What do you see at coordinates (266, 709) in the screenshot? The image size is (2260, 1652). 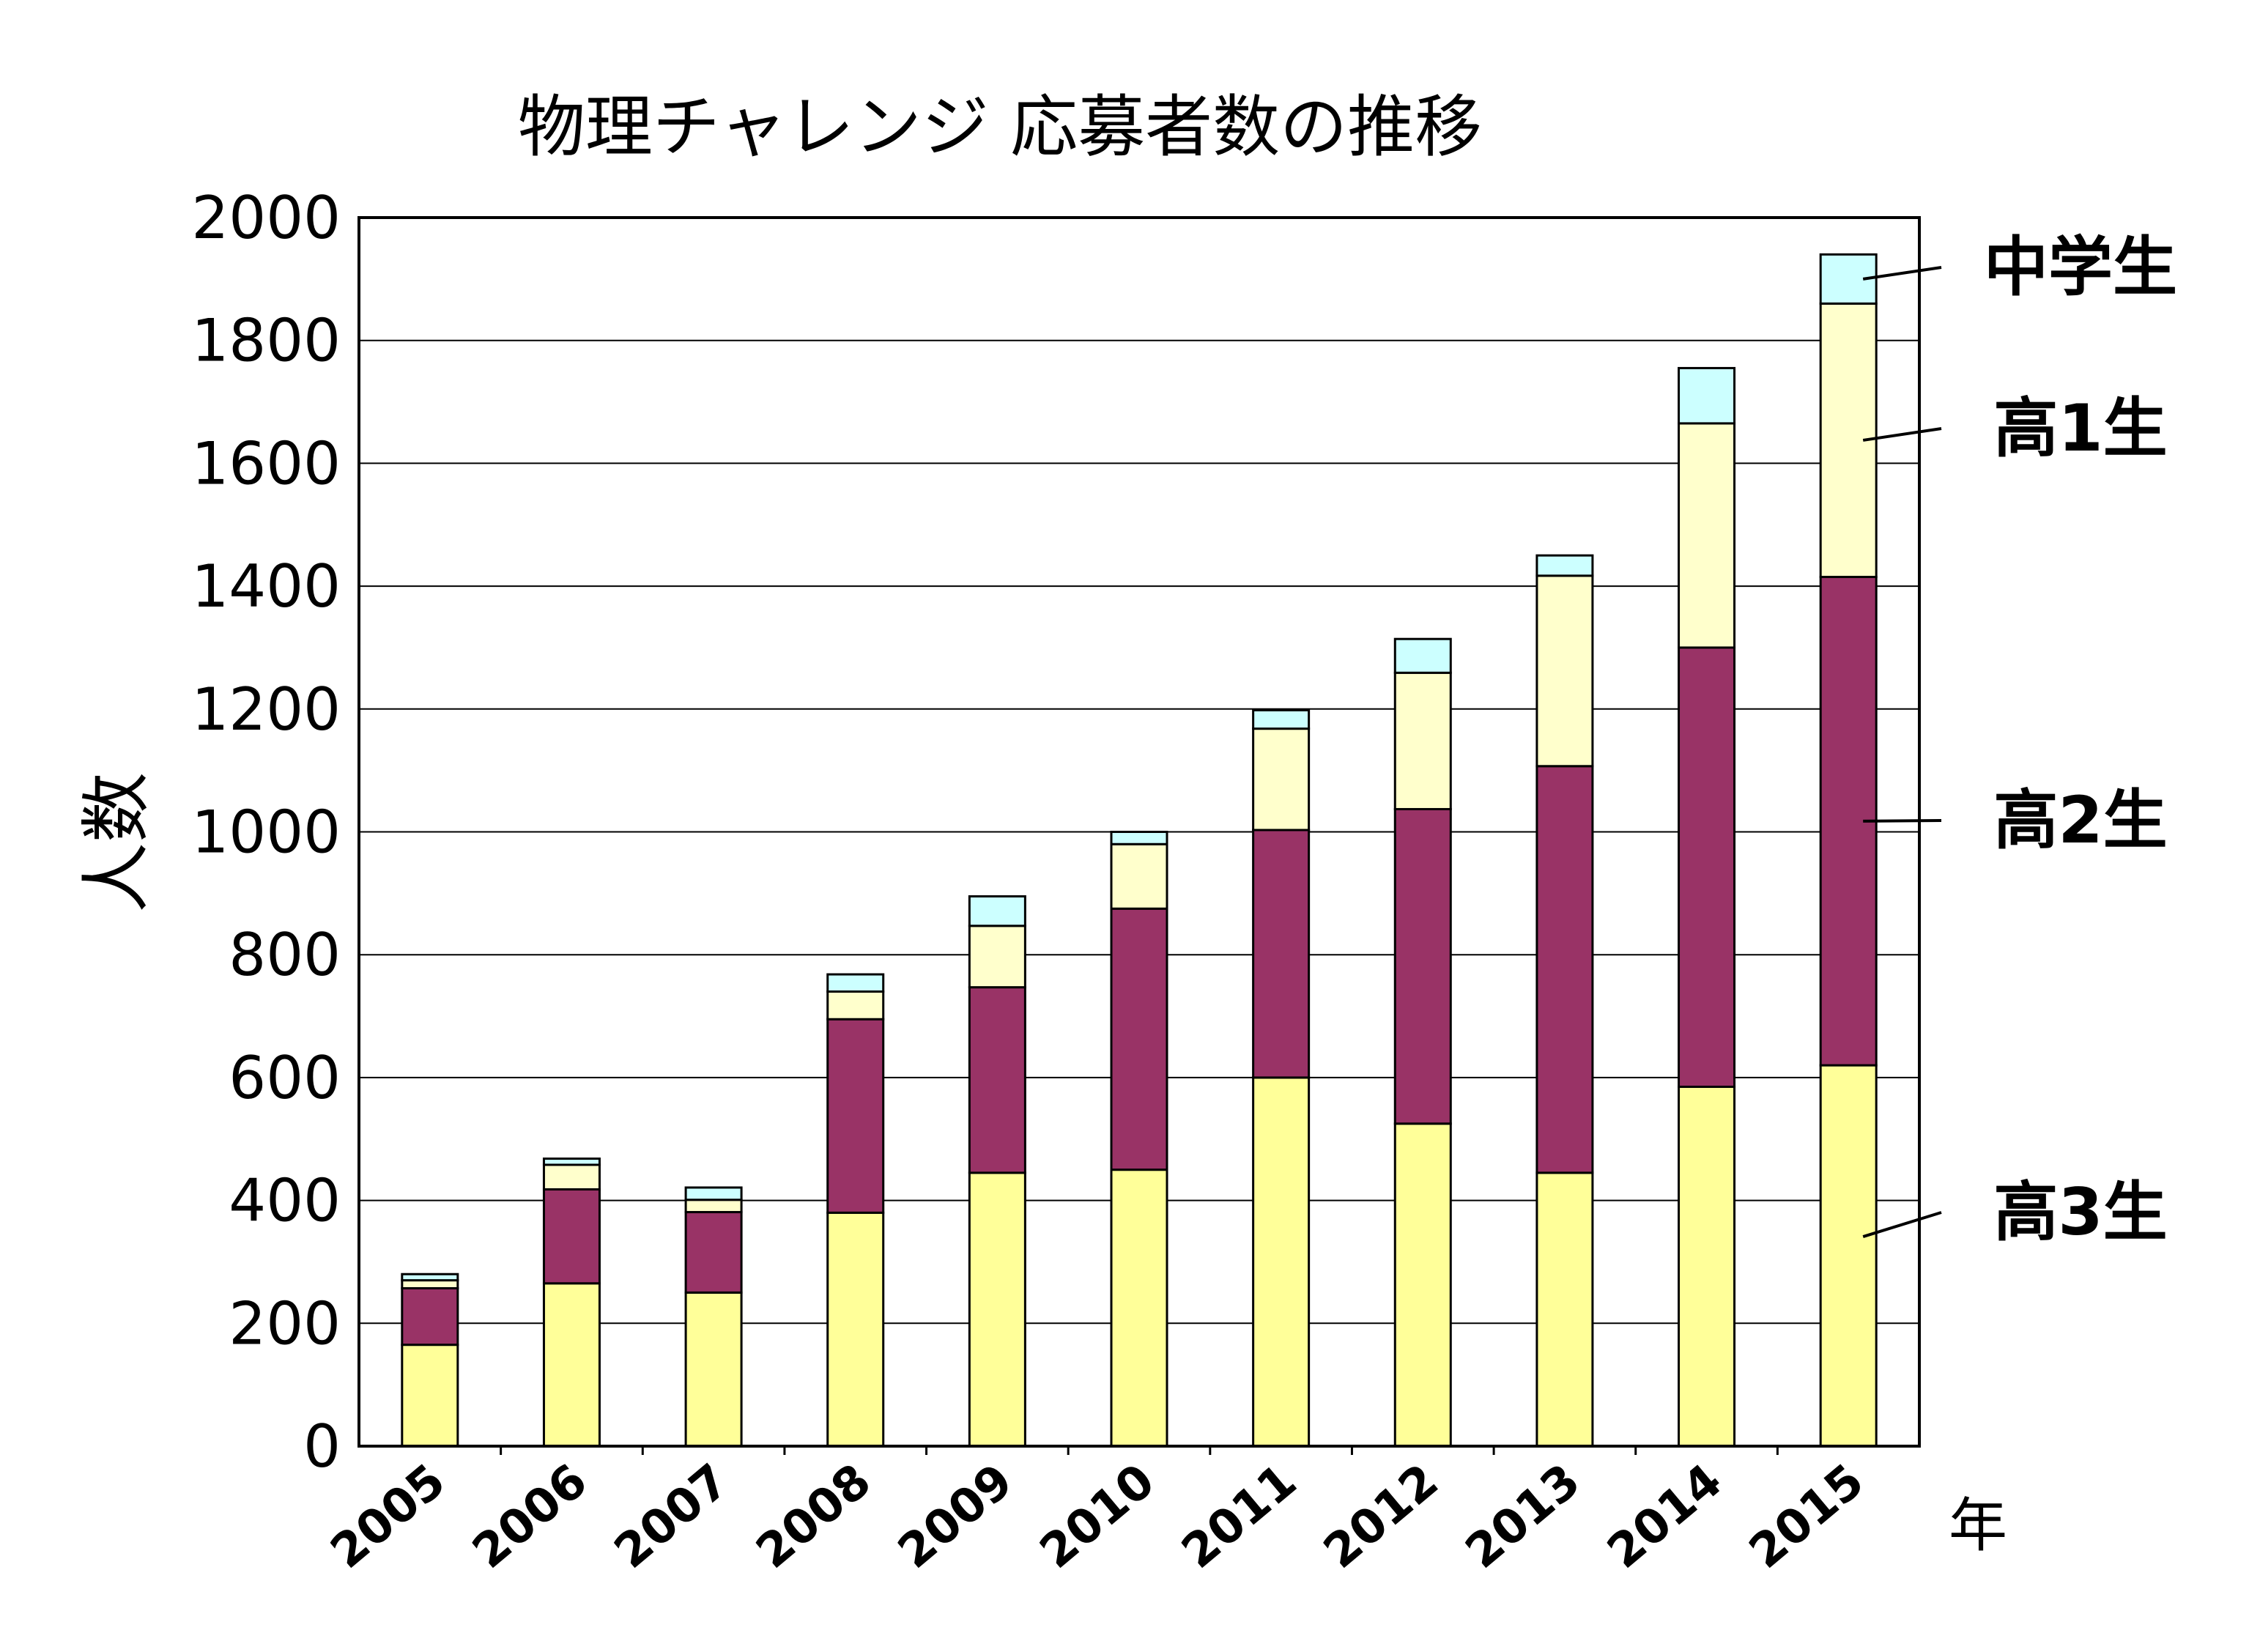 I see `y-tick-label: 1200` at bounding box center [266, 709].